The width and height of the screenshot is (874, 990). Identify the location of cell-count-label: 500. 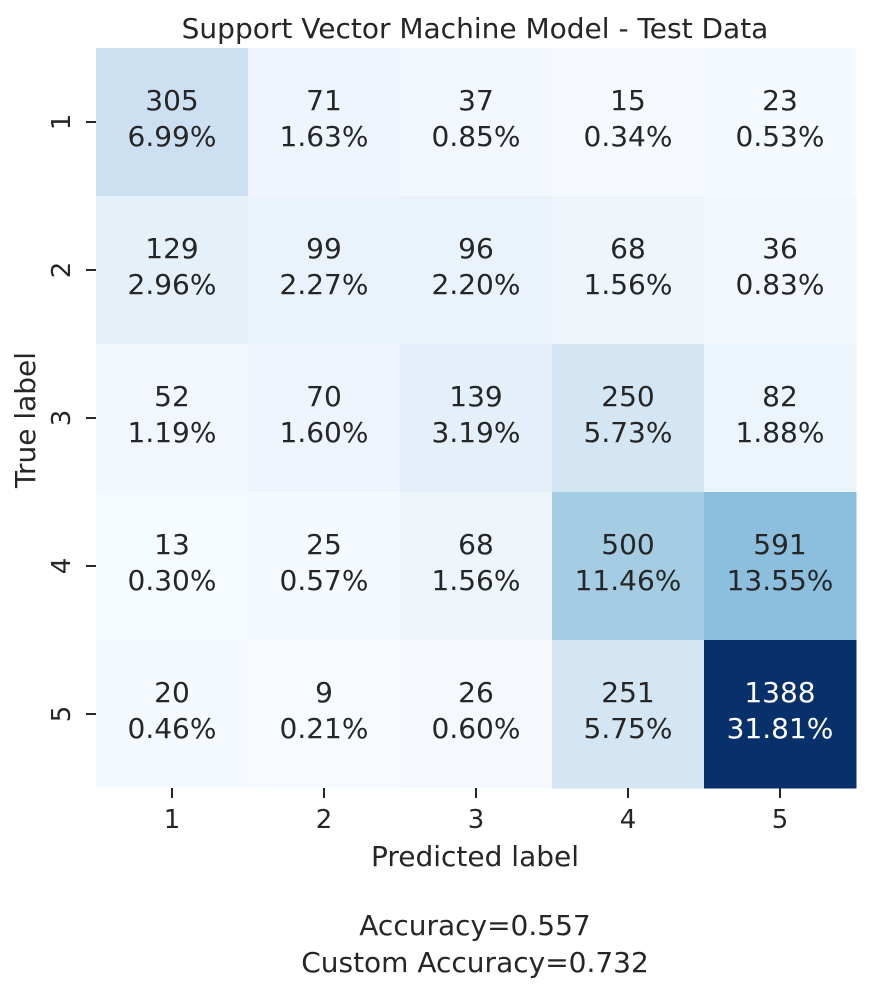
(627, 544).